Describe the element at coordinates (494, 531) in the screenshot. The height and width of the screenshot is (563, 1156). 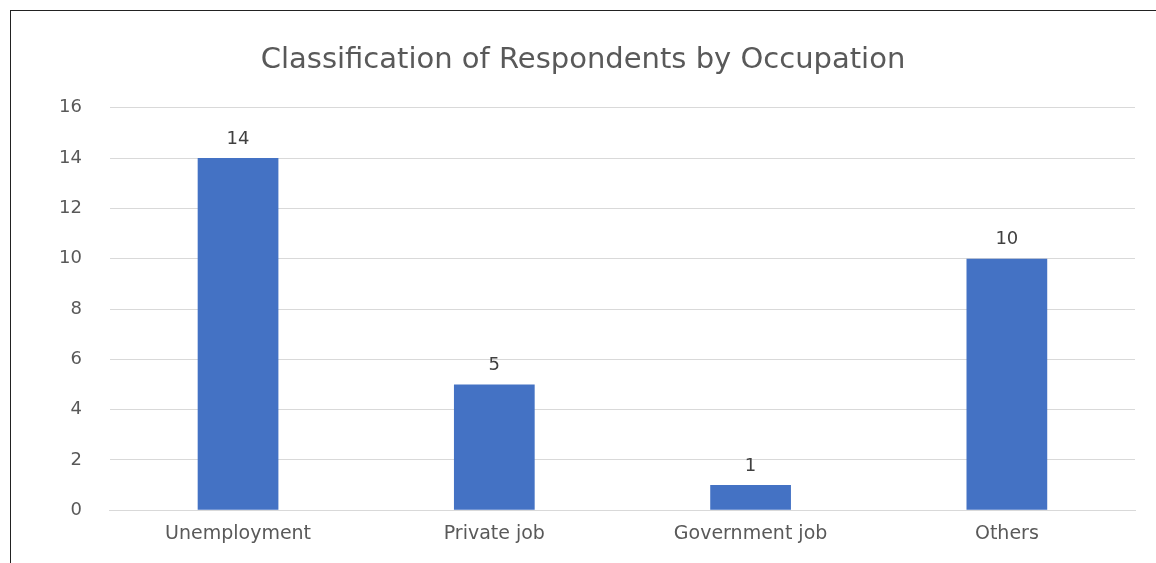
I see `x-tick-label: Private job` at that location.